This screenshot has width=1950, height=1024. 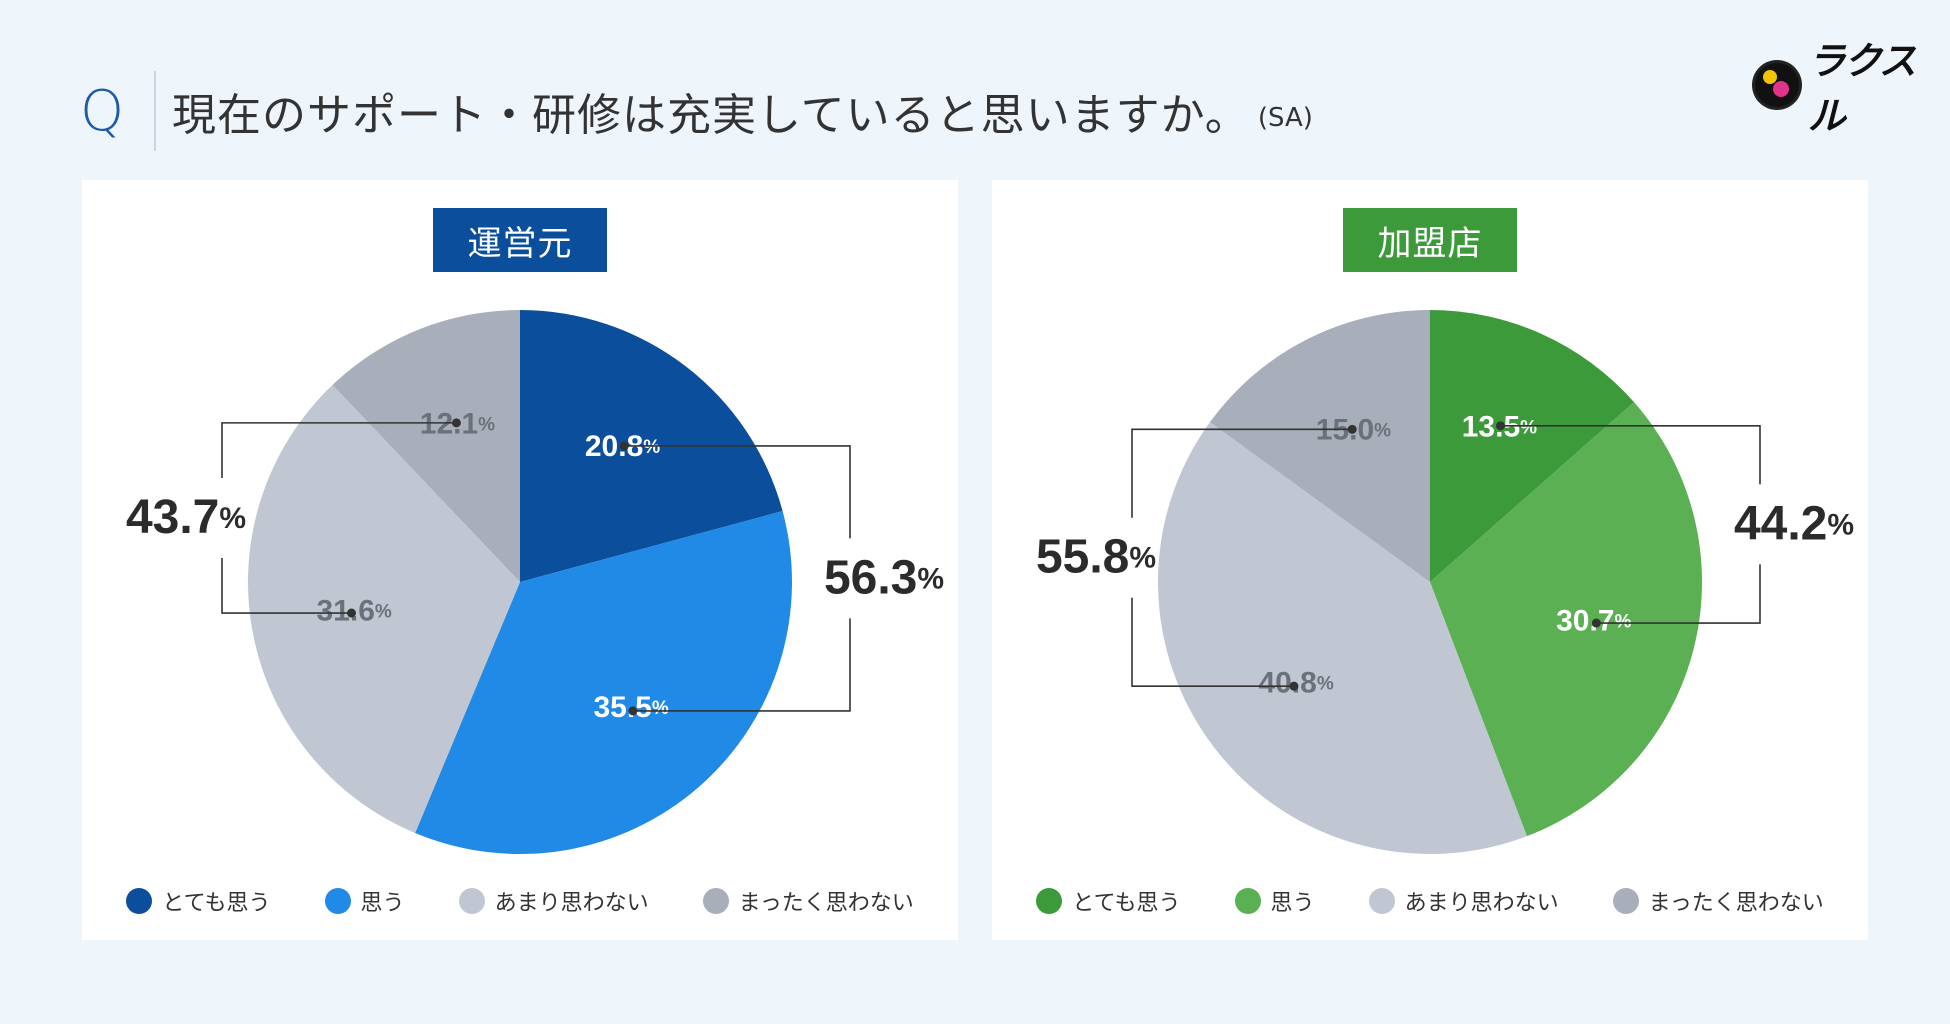 What do you see at coordinates (630, 707) in the screenshot?
I see `slice-value-label: 35.5%` at bounding box center [630, 707].